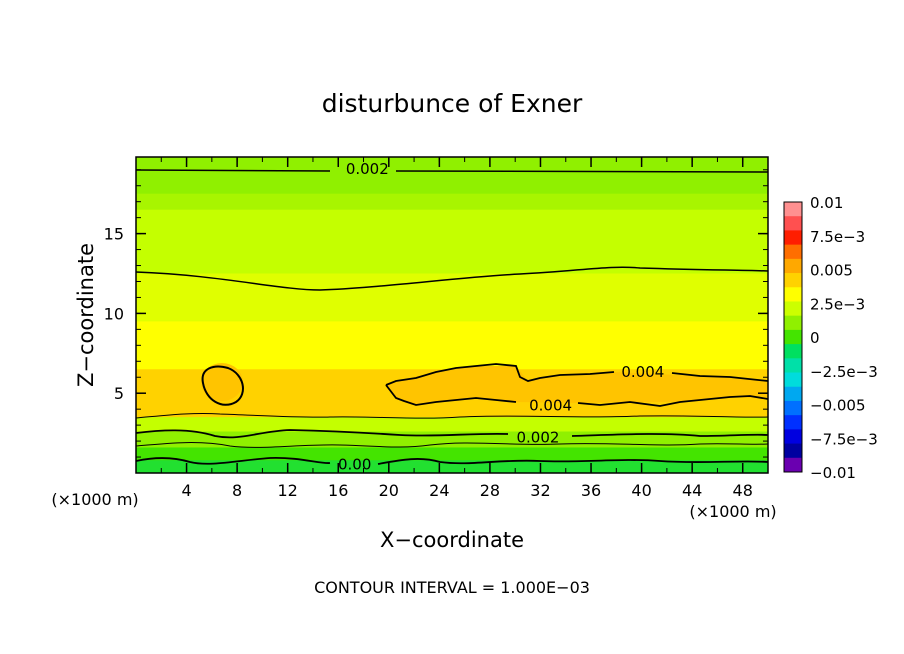  I want to click on x-tick: 48, so click(743, 328).